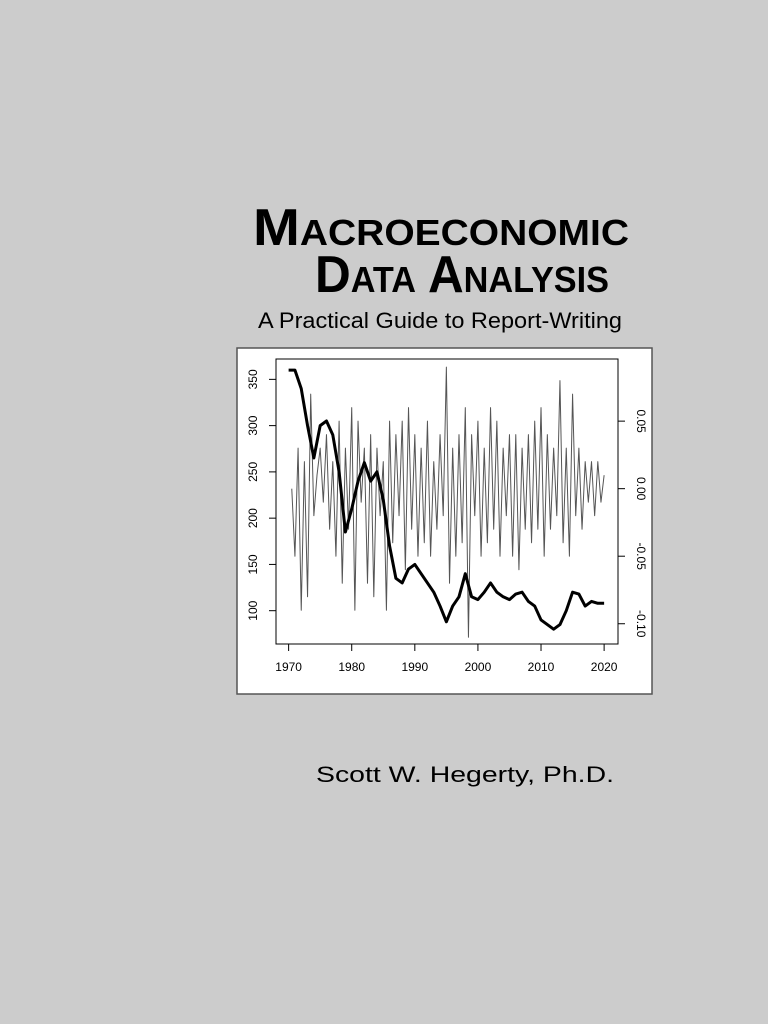  What do you see at coordinates (465, 774) in the screenshot?
I see `author: Scott W. Hegerty, Ph.D.` at bounding box center [465, 774].